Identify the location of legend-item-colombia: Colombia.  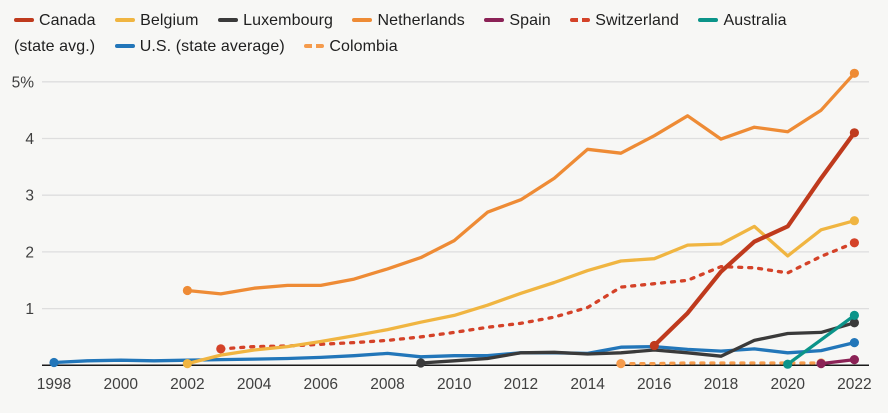
(351, 46).